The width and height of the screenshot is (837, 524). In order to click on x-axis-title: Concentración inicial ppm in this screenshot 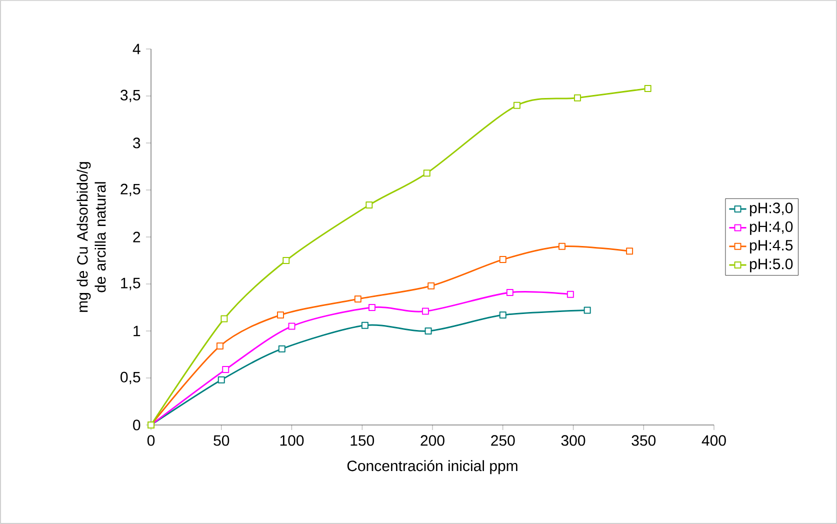, I will do `click(432, 467)`.